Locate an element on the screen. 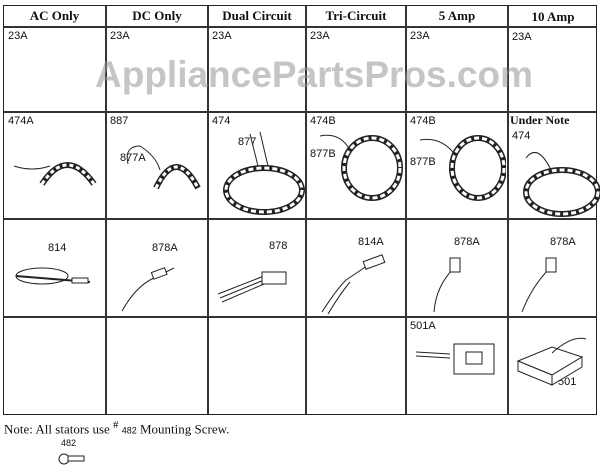 This screenshot has height=473, width=600. rectifier-501a-drawing is located at coordinates (455, 359).